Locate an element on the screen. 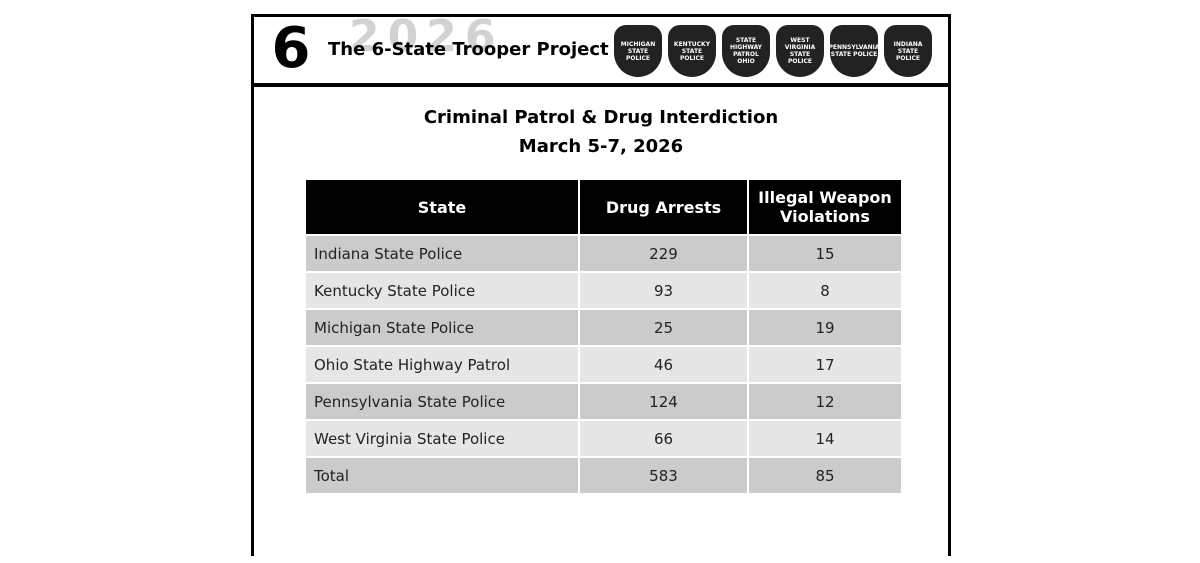 Image resolution: width=1200 pixels, height=563 pixels. table-cell: 19 is located at coordinates (825, 327).